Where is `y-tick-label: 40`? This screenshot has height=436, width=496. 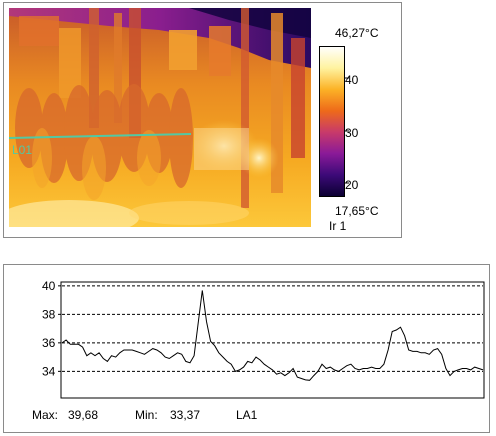 y-tick-label: 40 is located at coordinates (49, 286).